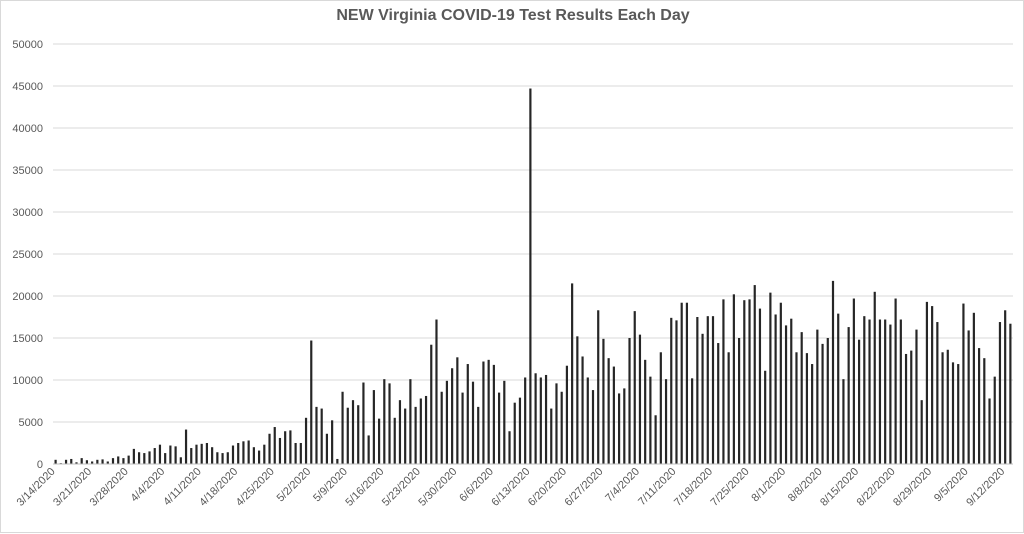 Image resolution: width=1024 pixels, height=534 pixels. What do you see at coordinates (27, 297) in the screenshot?
I see `y-tick-label: 20000` at bounding box center [27, 297].